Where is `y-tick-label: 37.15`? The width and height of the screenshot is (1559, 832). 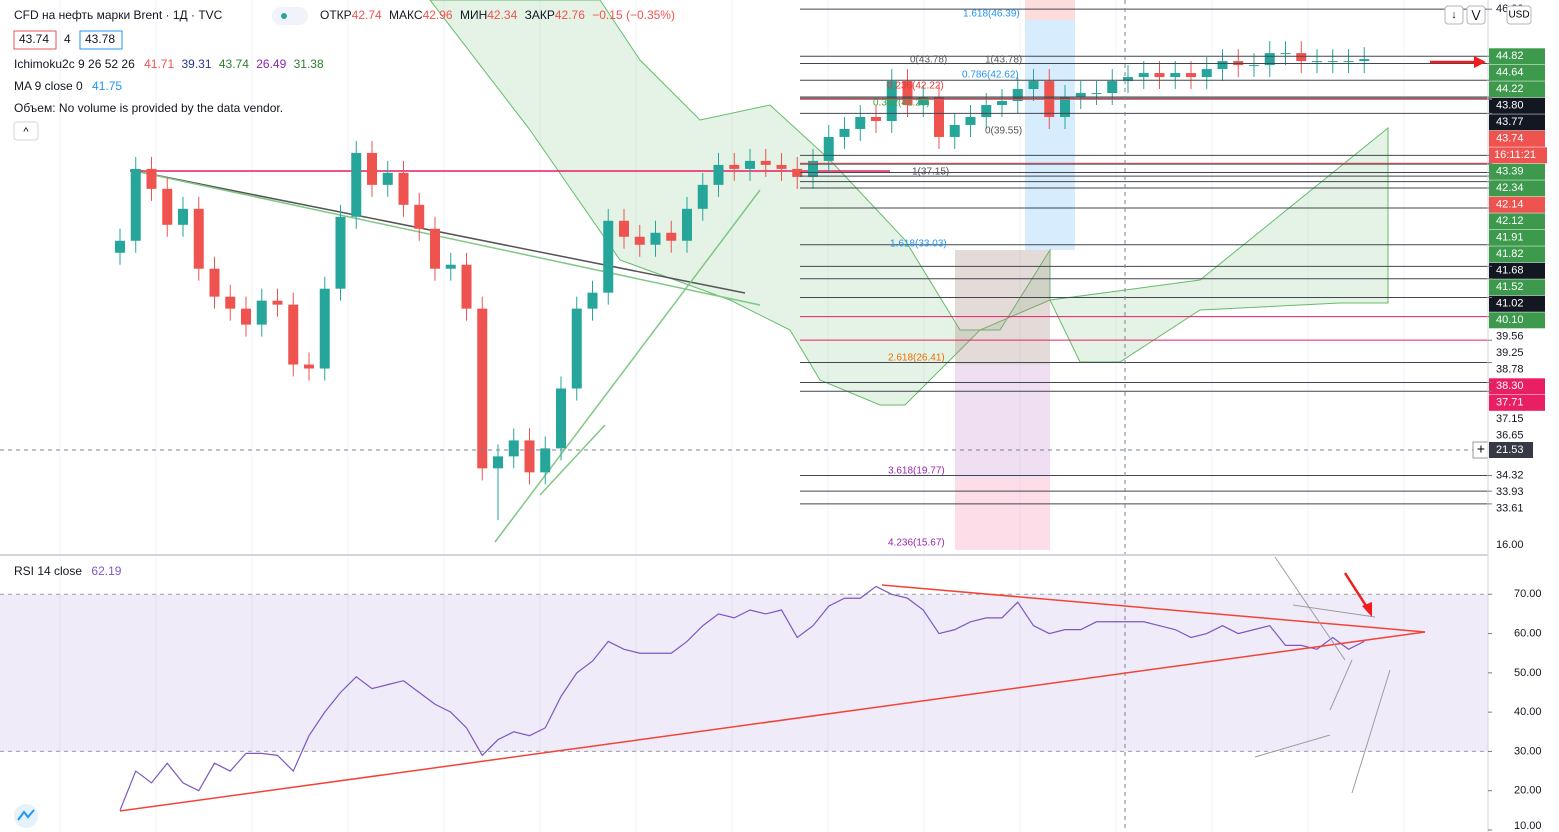
y-tick-label: 37.15 is located at coordinates (1510, 419).